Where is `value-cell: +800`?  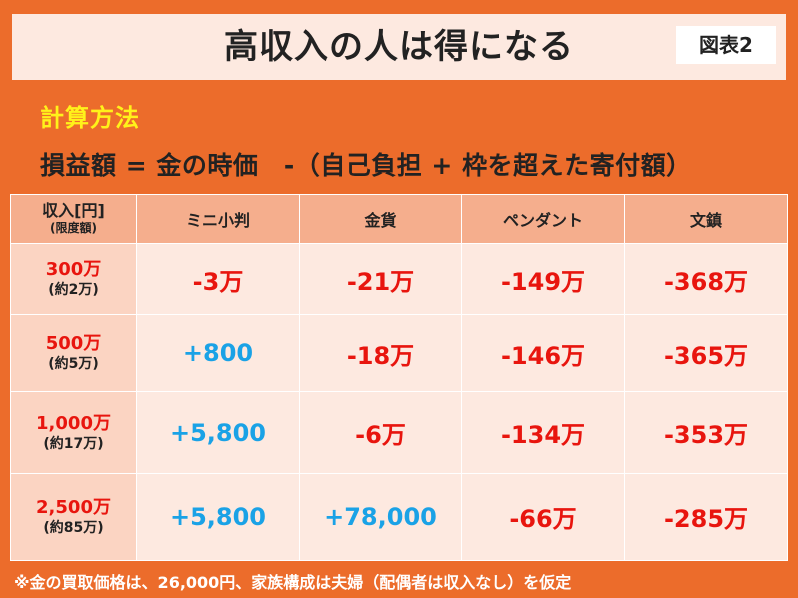 value-cell: +800 is located at coordinates (218, 353).